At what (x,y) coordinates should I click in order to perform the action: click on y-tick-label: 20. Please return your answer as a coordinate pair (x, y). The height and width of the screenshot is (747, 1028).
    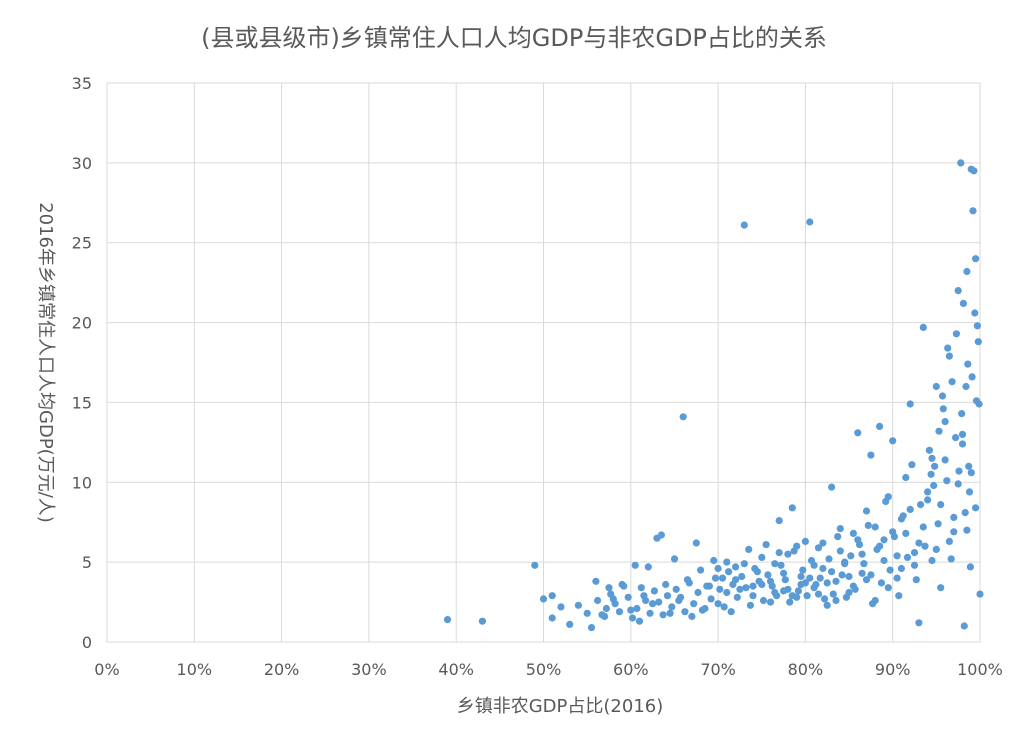
    Looking at the image, I should click on (82, 323).